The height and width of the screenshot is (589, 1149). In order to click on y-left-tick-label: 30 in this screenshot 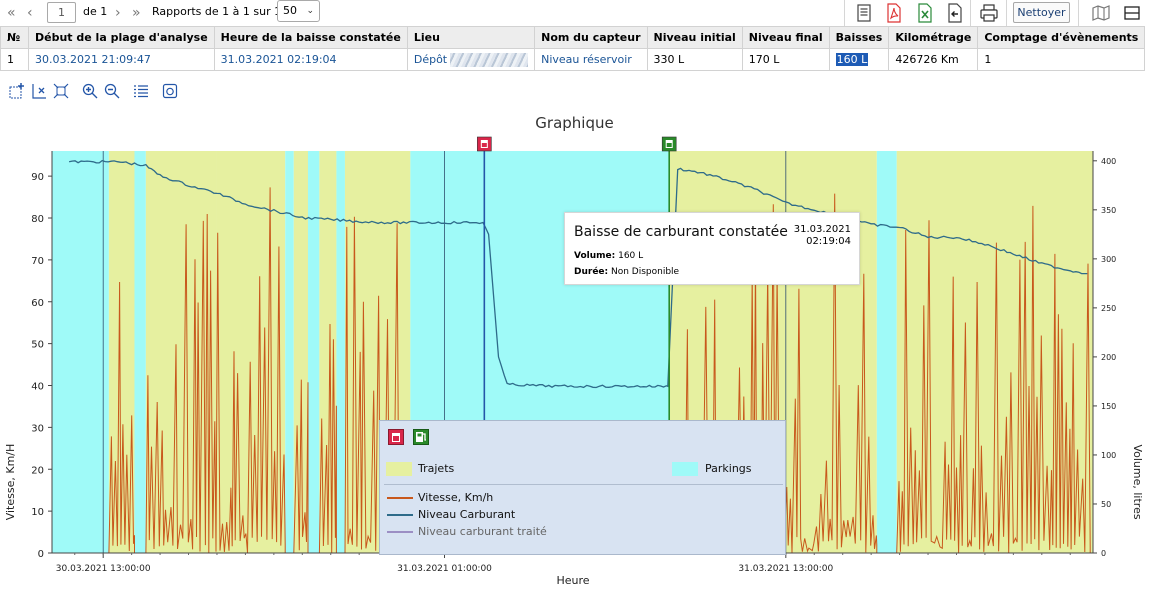, I will do `click(37, 428)`.